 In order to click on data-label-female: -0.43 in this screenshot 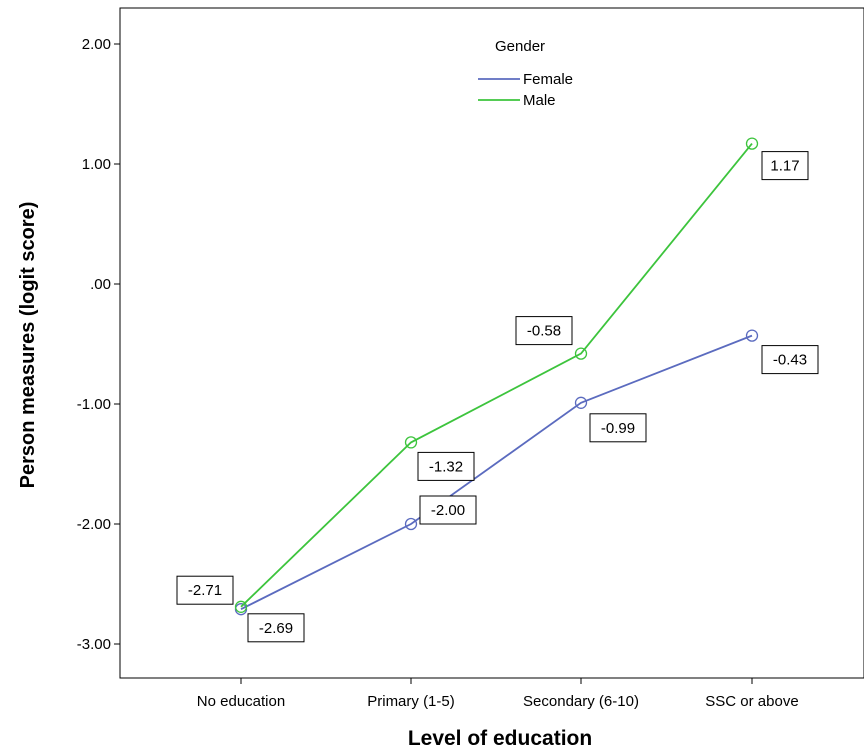, I will do `click(790, 360)`.